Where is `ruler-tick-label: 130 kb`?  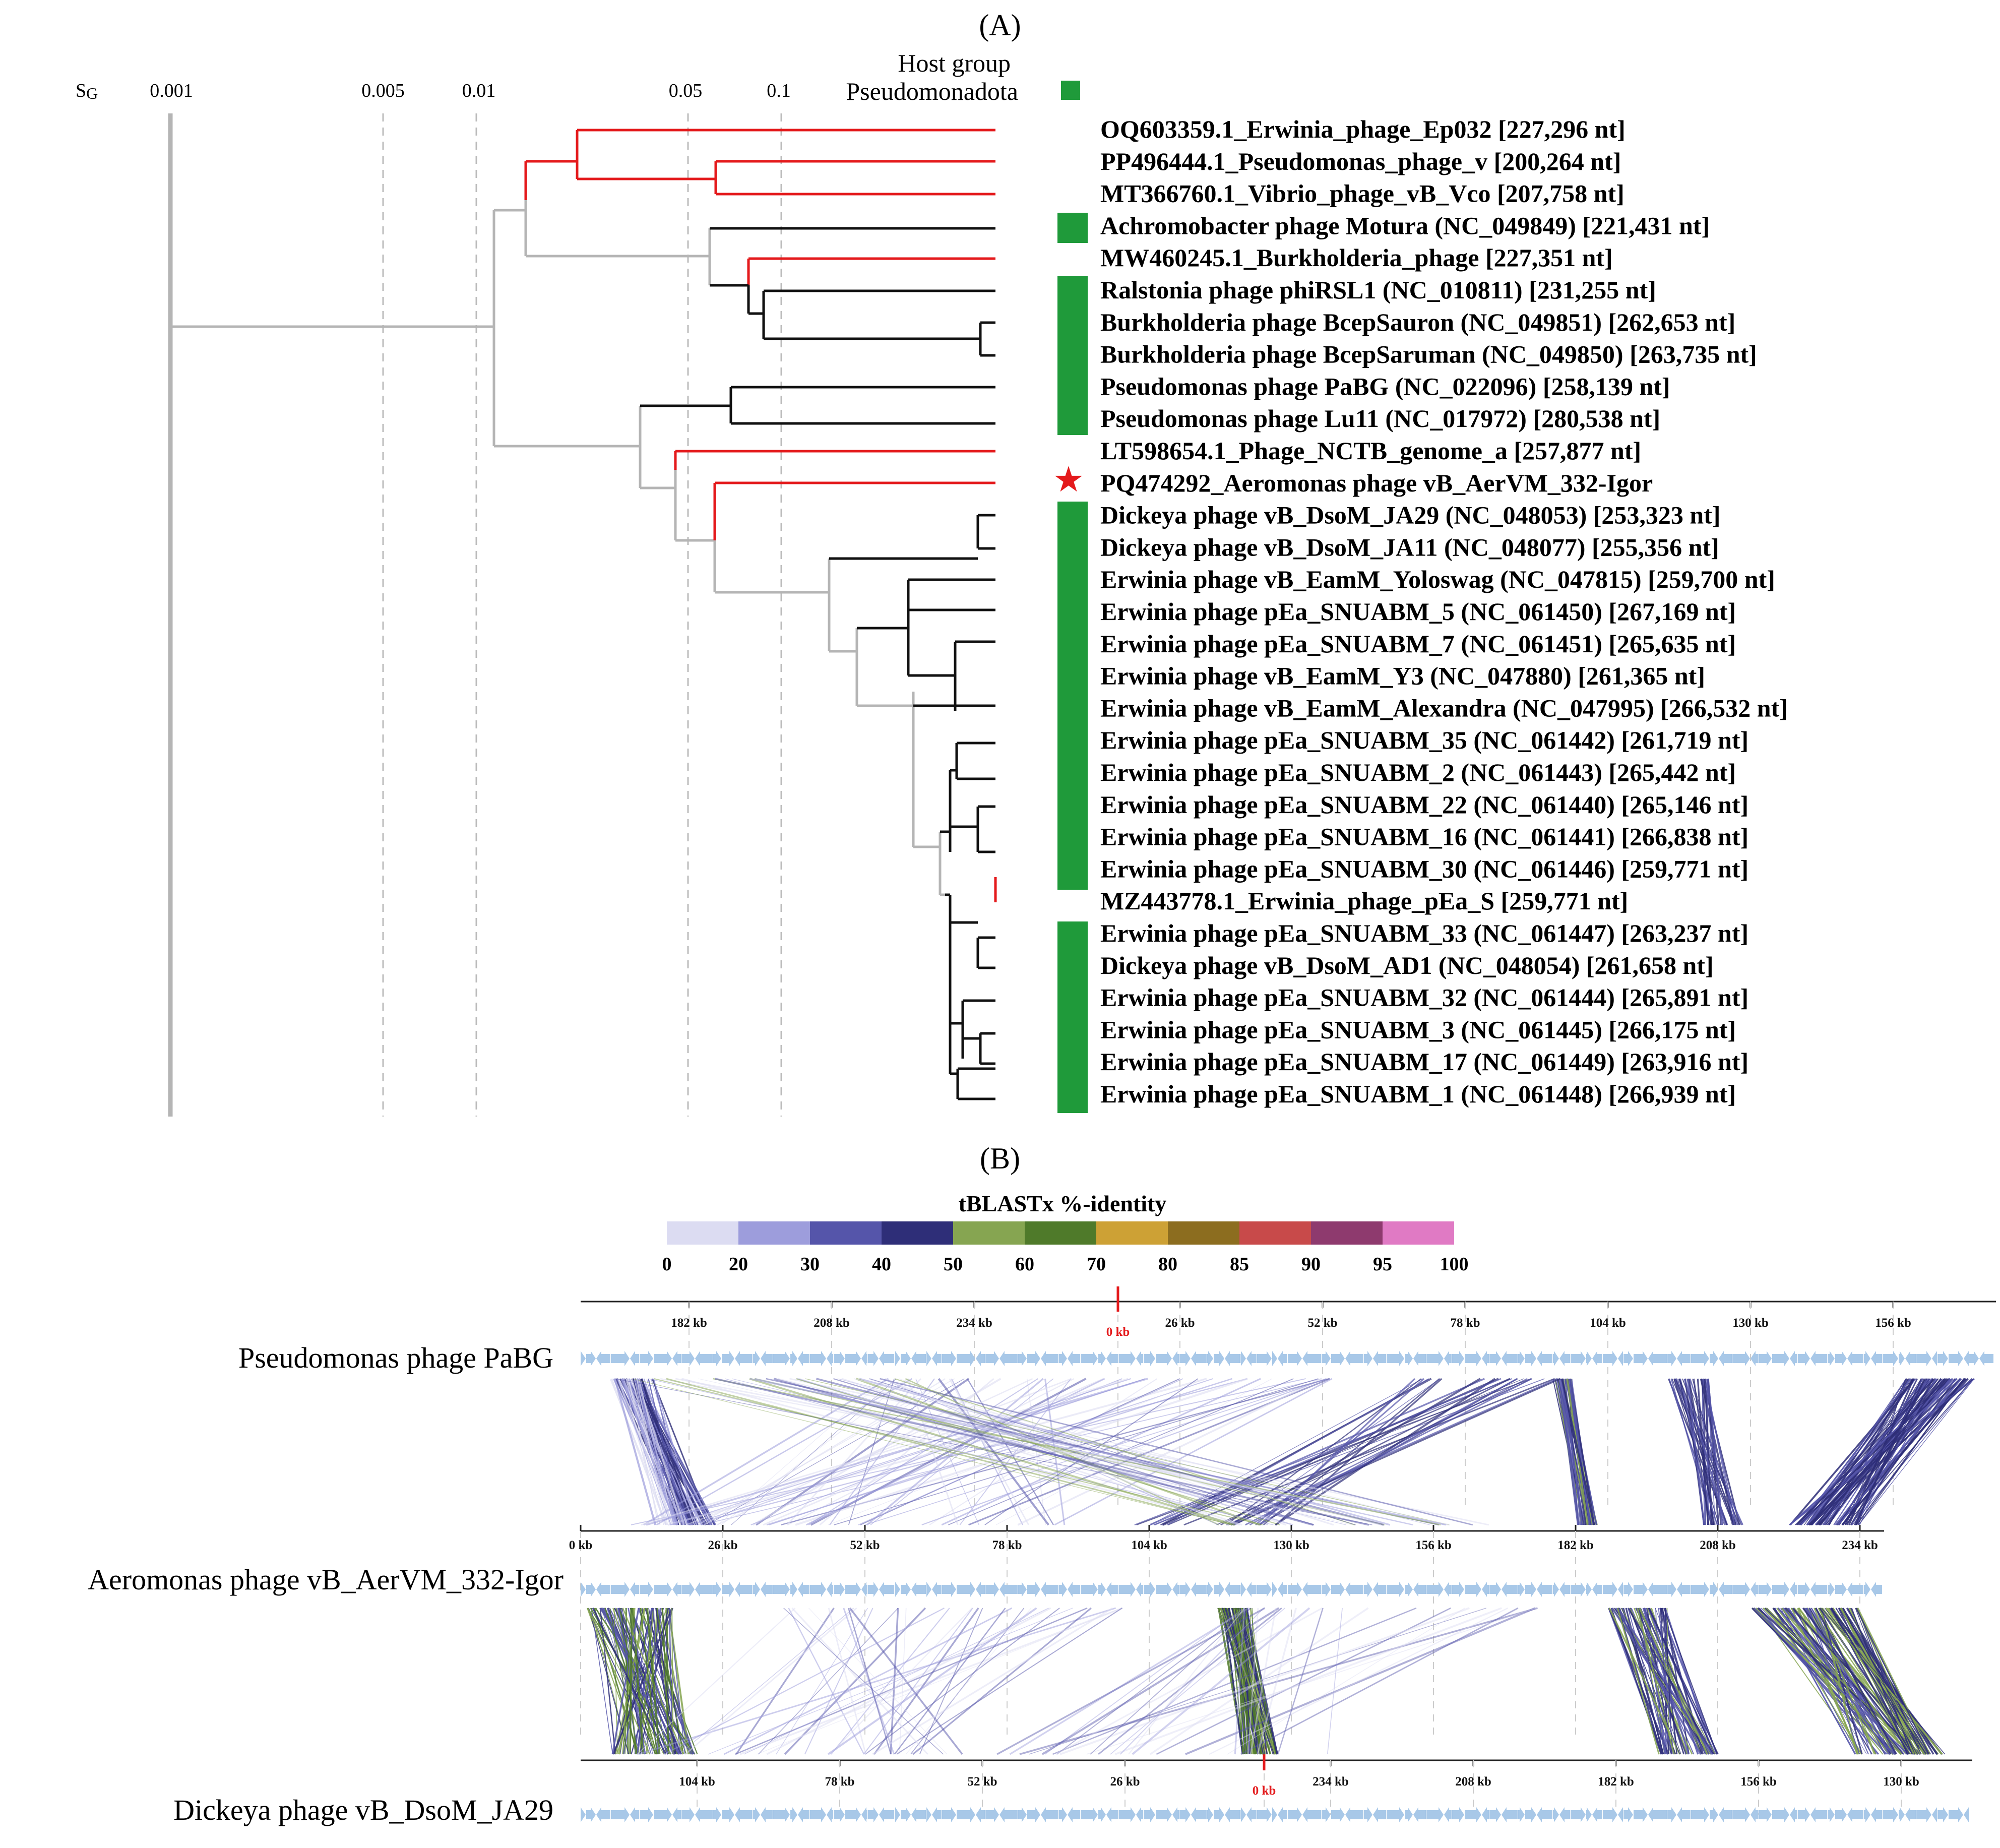 ruler-tick-label: 130 kb is located at coordinates (1750, 1323).